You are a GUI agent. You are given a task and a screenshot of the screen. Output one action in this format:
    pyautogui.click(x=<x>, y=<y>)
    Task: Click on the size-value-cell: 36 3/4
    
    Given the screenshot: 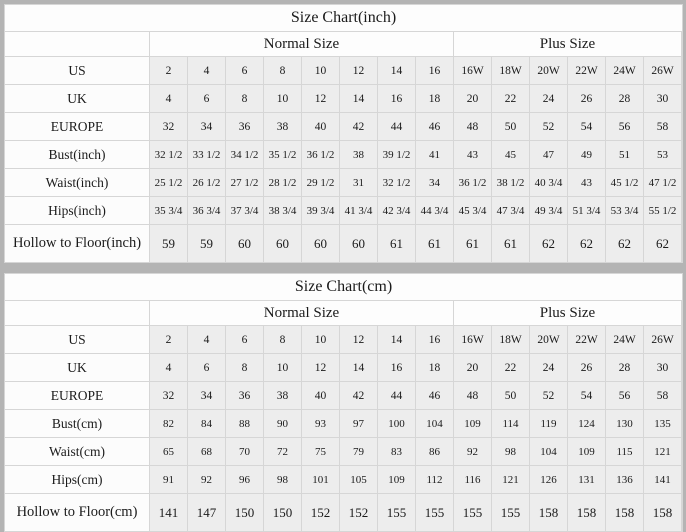 What is the action you would take?
    pyautogui.click(x=206, y=210)
    